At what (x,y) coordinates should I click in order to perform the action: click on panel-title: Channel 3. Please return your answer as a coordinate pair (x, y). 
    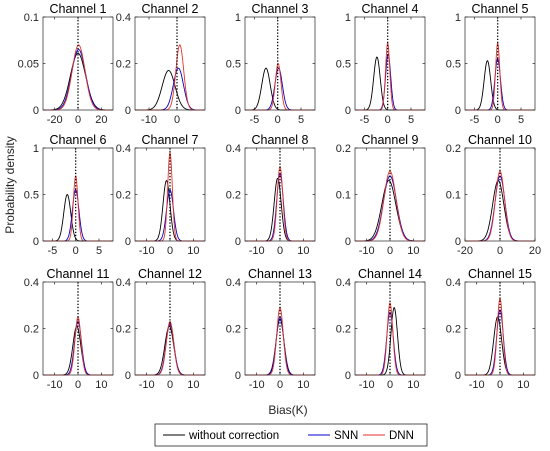
    Looking at the image, I should click on (280, 9).